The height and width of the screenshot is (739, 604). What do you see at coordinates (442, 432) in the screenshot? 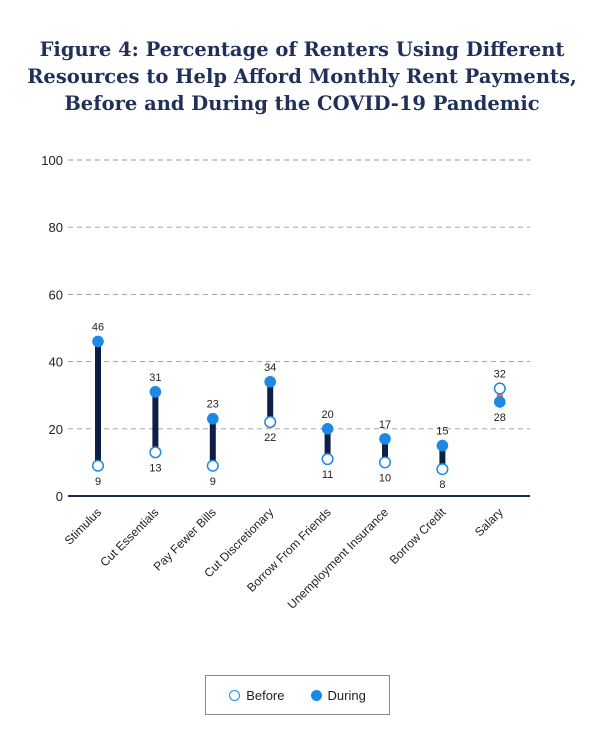
I see `data-label: 15` at bounding box center [442, 432].